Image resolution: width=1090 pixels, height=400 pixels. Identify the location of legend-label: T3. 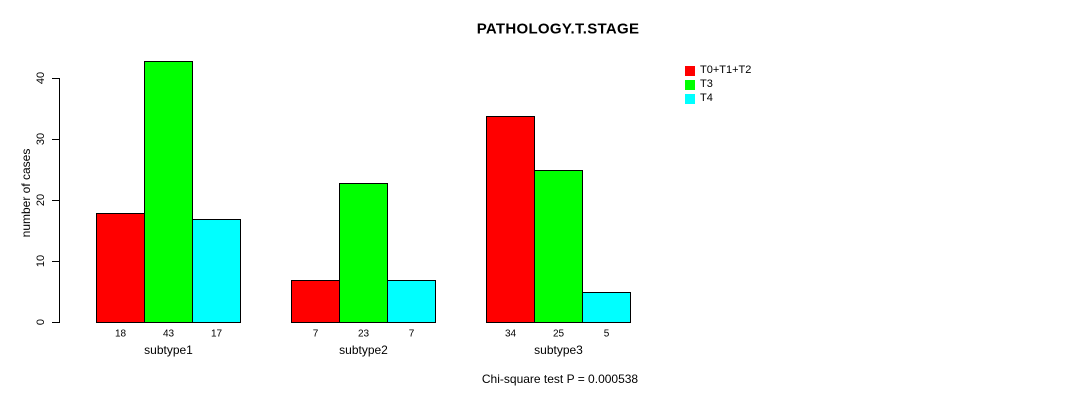
(706, 84).